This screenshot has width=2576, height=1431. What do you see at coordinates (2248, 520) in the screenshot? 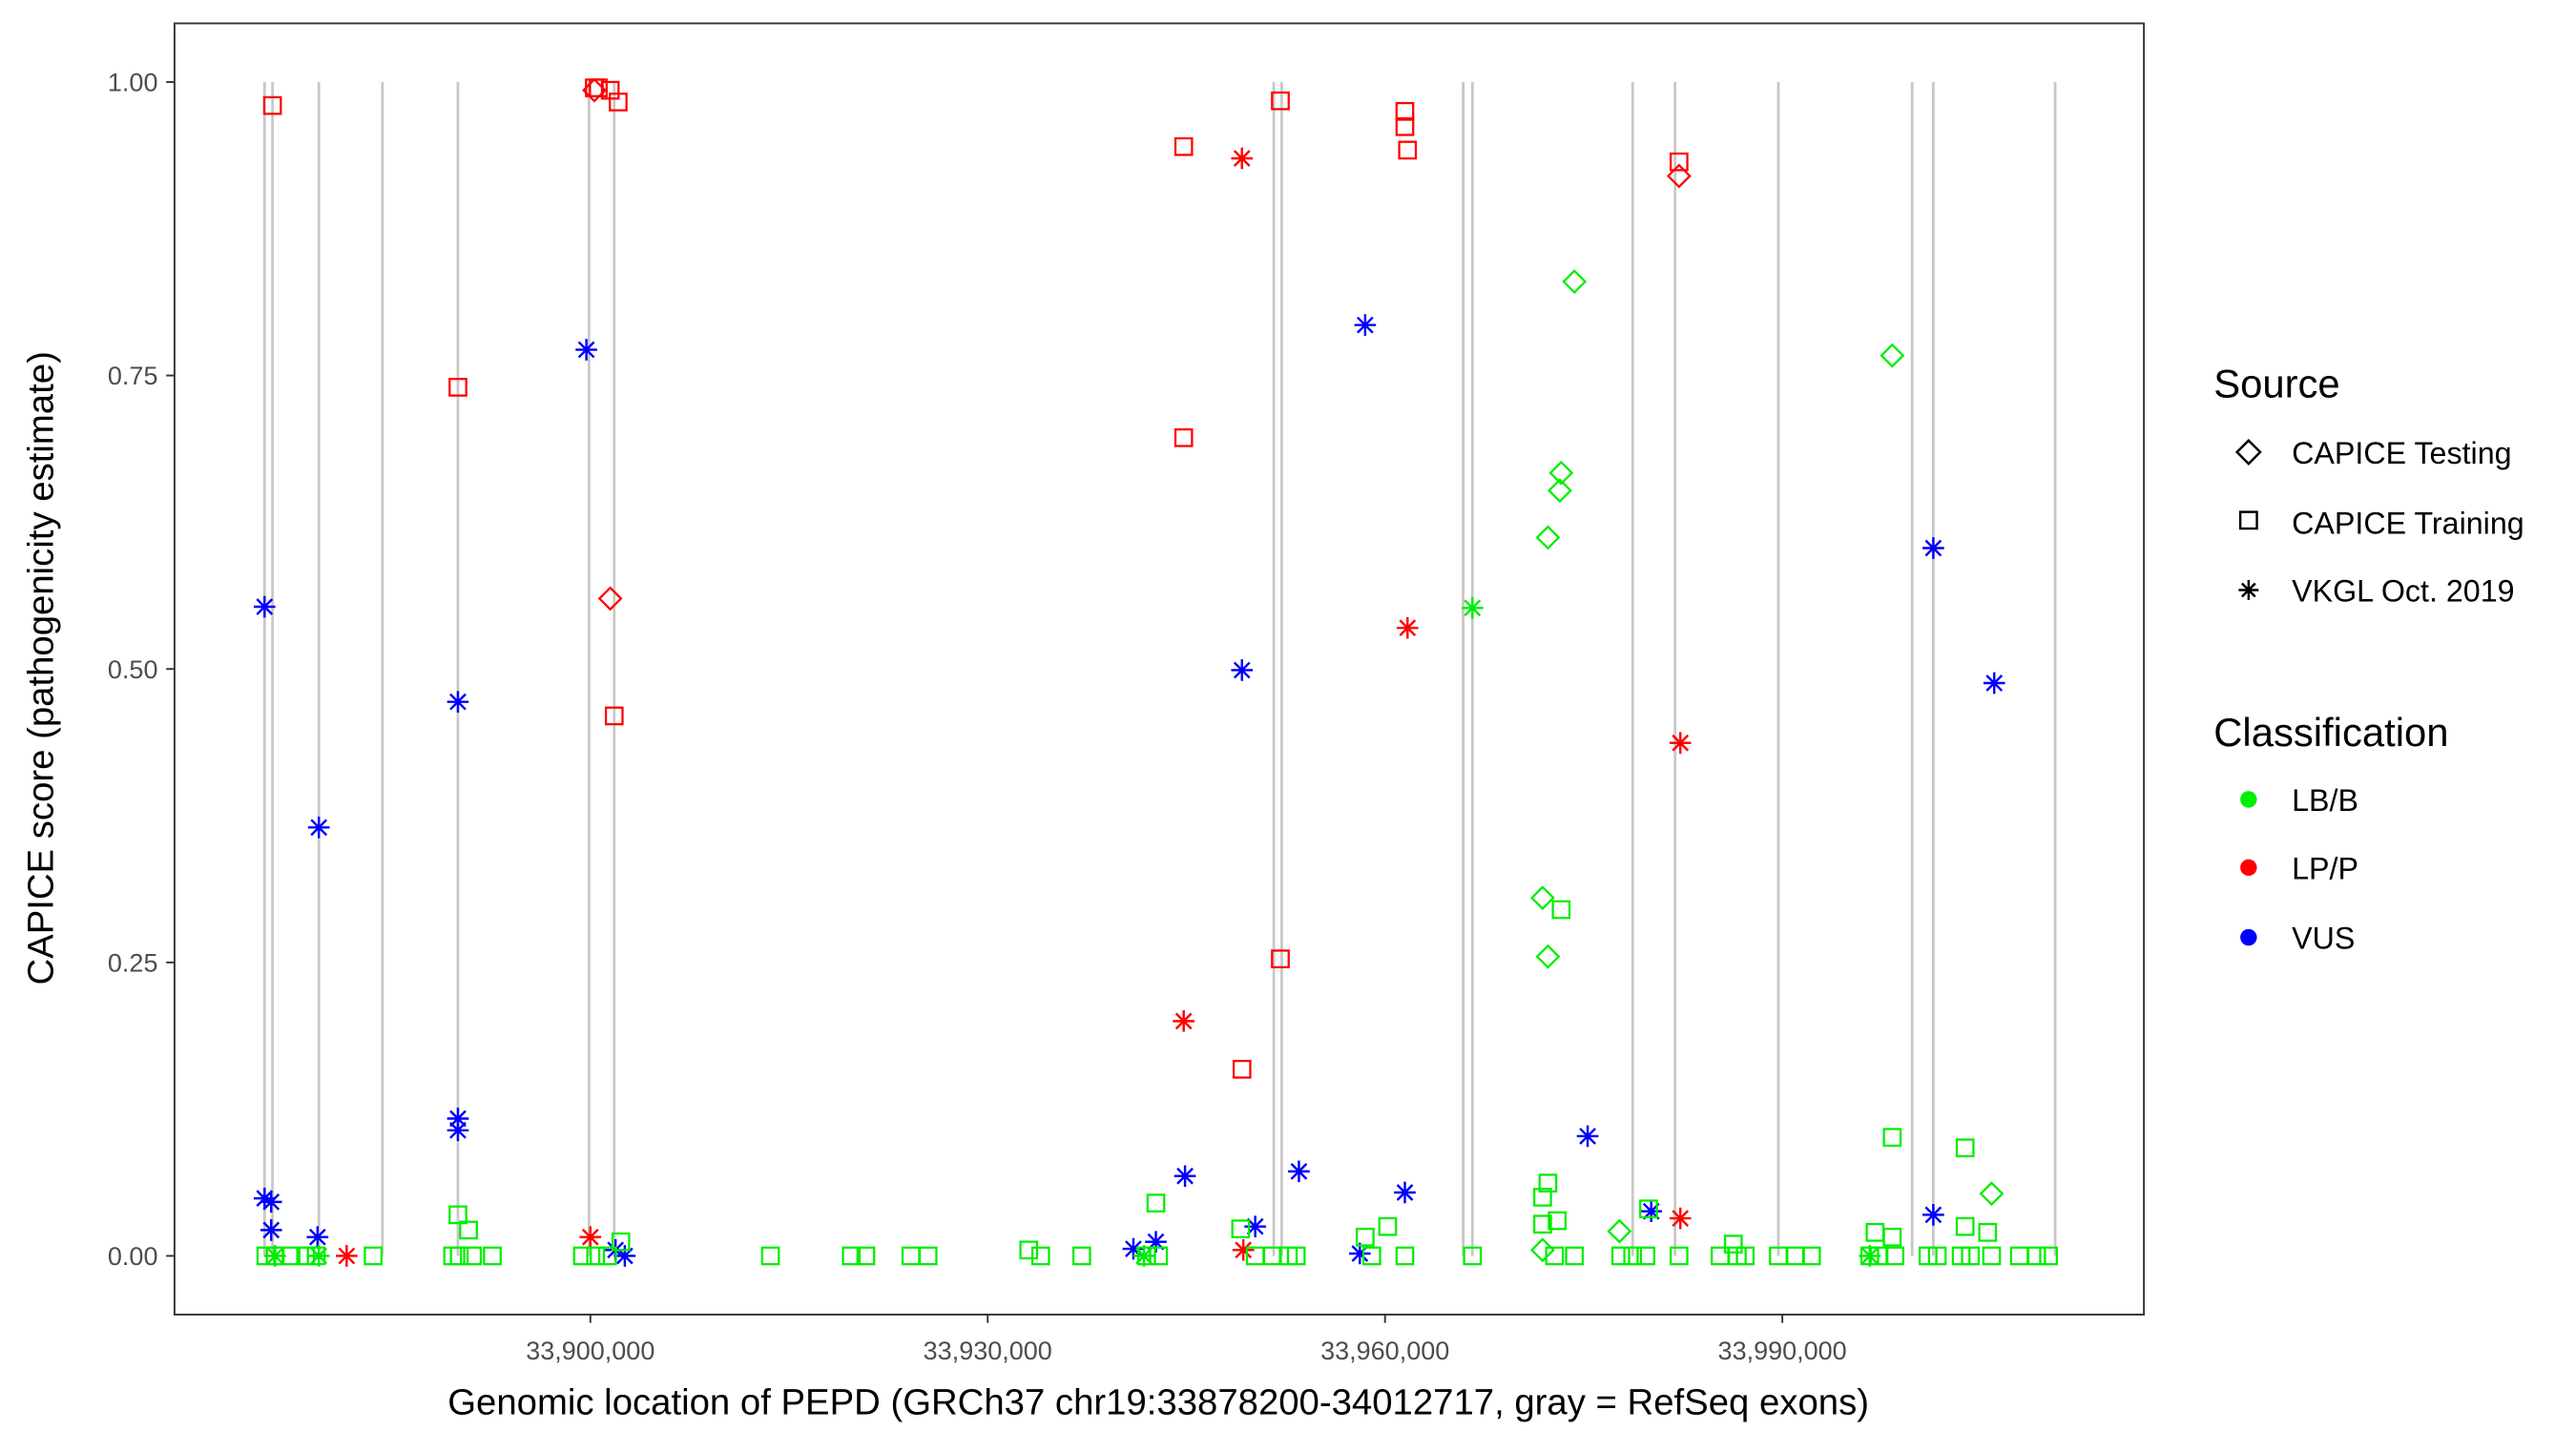
I see `square-icon` at bounding box center [2248, 520].